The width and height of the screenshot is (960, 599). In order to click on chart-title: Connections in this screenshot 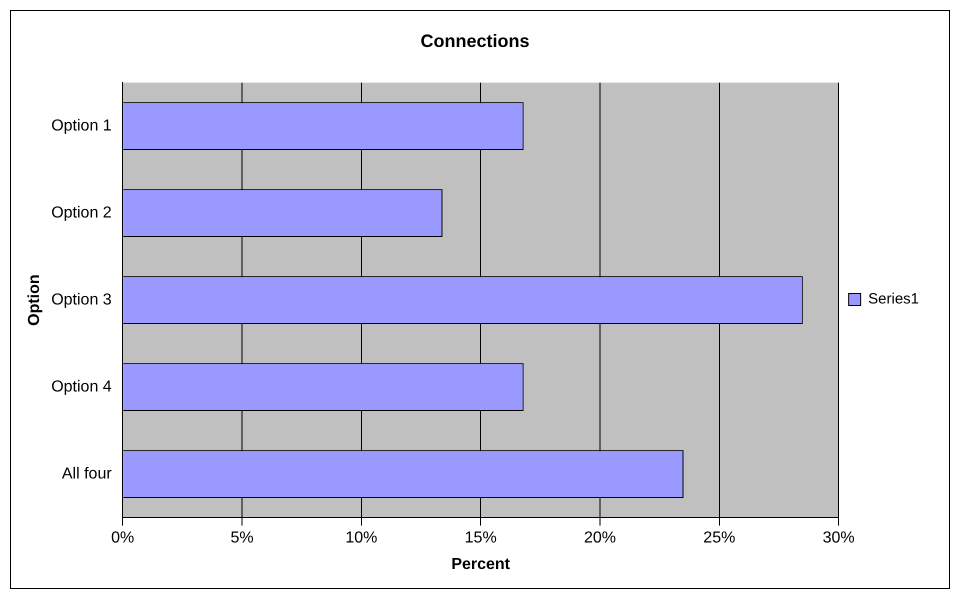, I will do `click(475, 40)`.